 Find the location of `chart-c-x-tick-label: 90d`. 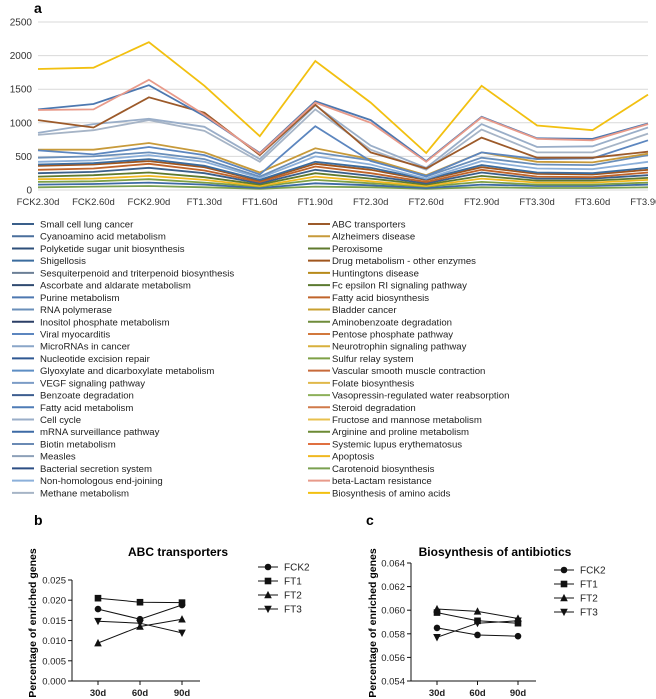

chart-c-x-tick-label: 90d is located at coordinates (518, 693).